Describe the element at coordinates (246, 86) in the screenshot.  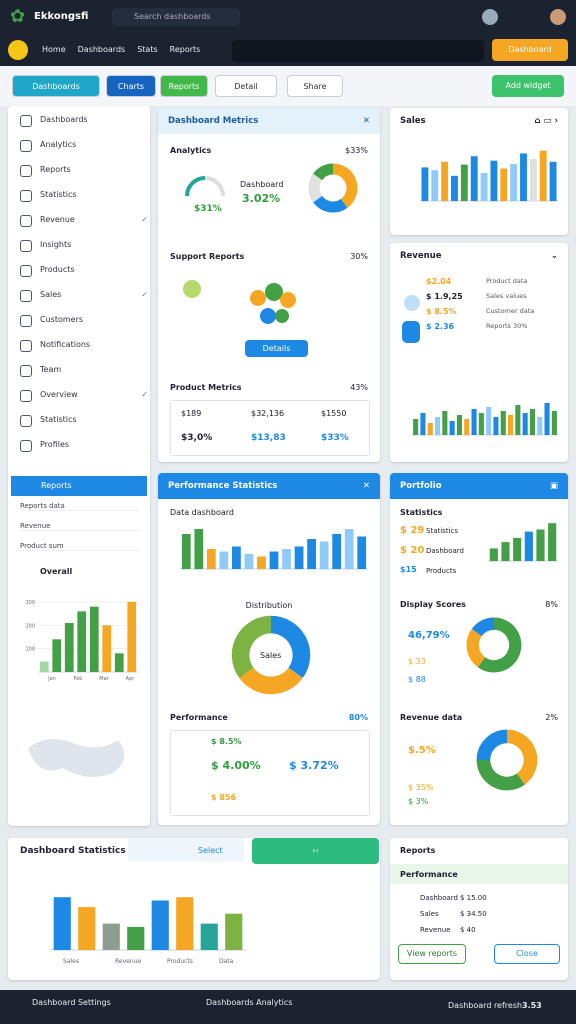
I see `toolbar-button: Detail` at that location.